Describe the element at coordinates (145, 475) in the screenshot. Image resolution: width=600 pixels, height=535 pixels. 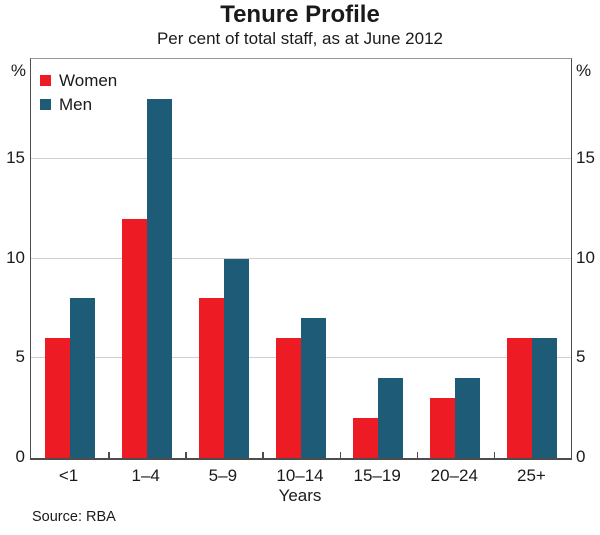
I see `x-tick-label-2: 1–4` at that location.